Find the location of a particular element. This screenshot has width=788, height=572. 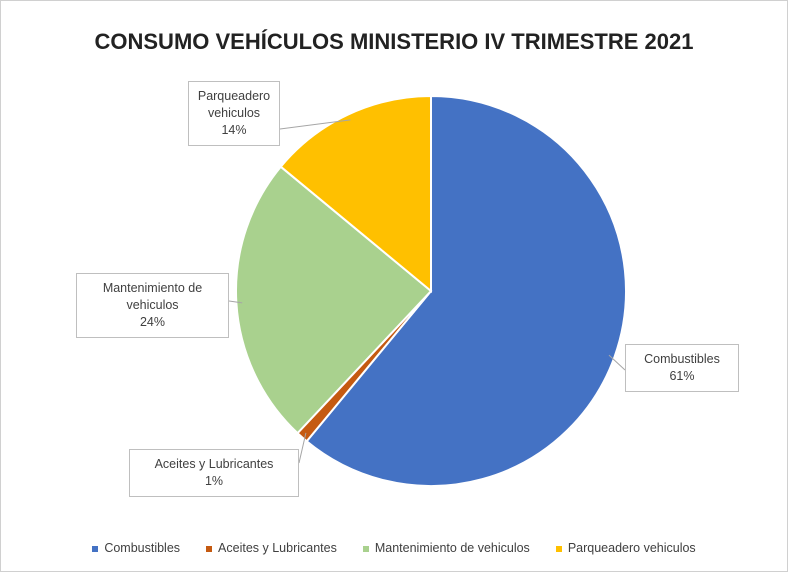

data-label: Aceites y Lubricantes 1% is located at coordinates (214, 473).